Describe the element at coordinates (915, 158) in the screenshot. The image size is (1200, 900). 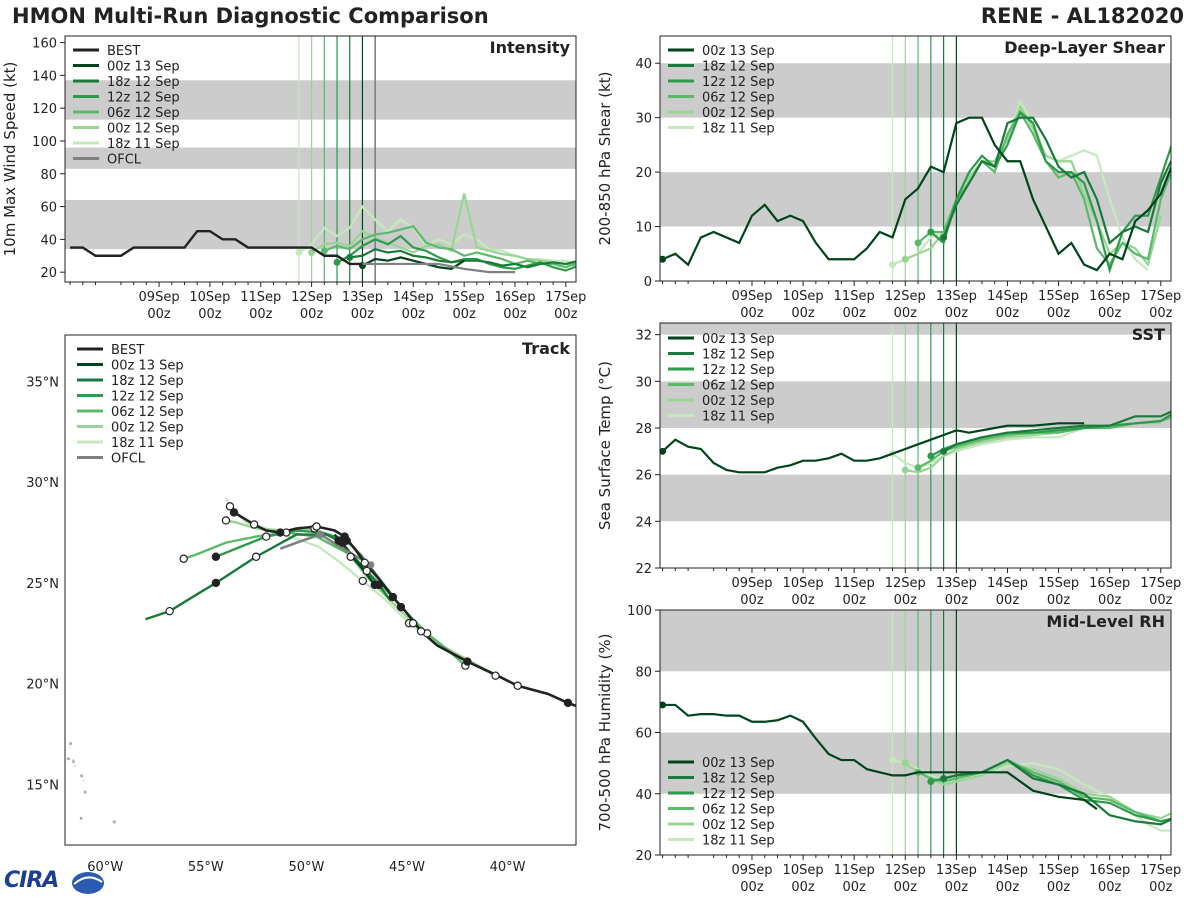
I see `shear-plot-area` at that location.